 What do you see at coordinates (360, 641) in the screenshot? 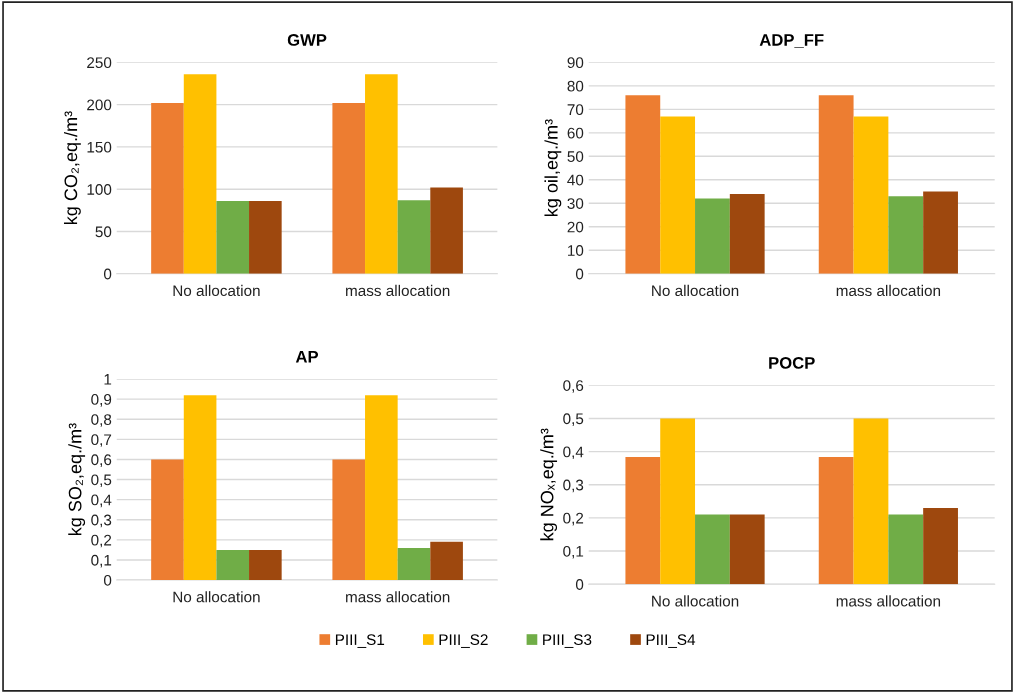
I see `legend-label: PIII_S1` at bounding box center [360, 641].